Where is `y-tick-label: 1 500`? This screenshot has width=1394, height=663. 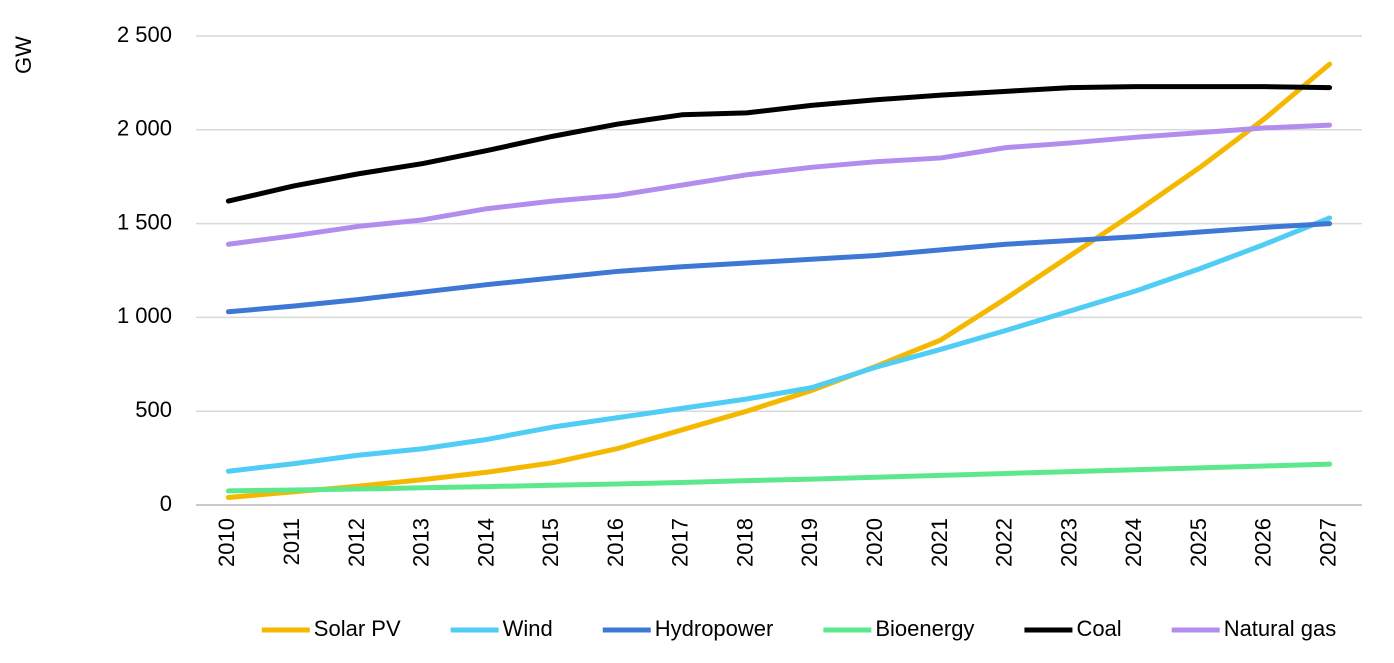 y-tick-label: 1 500 is located at coordinates (144, 221).